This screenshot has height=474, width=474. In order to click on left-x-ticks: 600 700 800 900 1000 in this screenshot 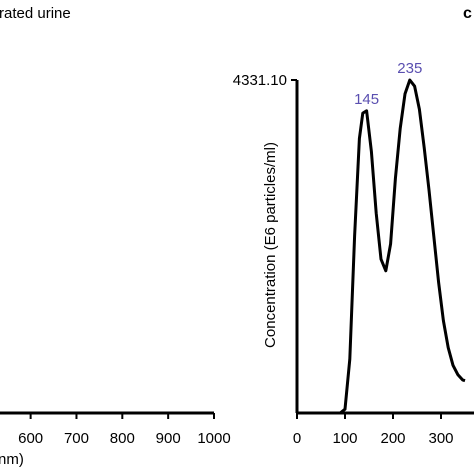, I will do `click(124, 430)`.